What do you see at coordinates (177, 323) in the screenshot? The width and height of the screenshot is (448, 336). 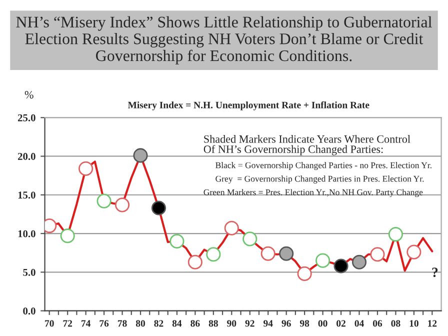 I see `x-tick-label: 84` at bounding box center [177, 323].